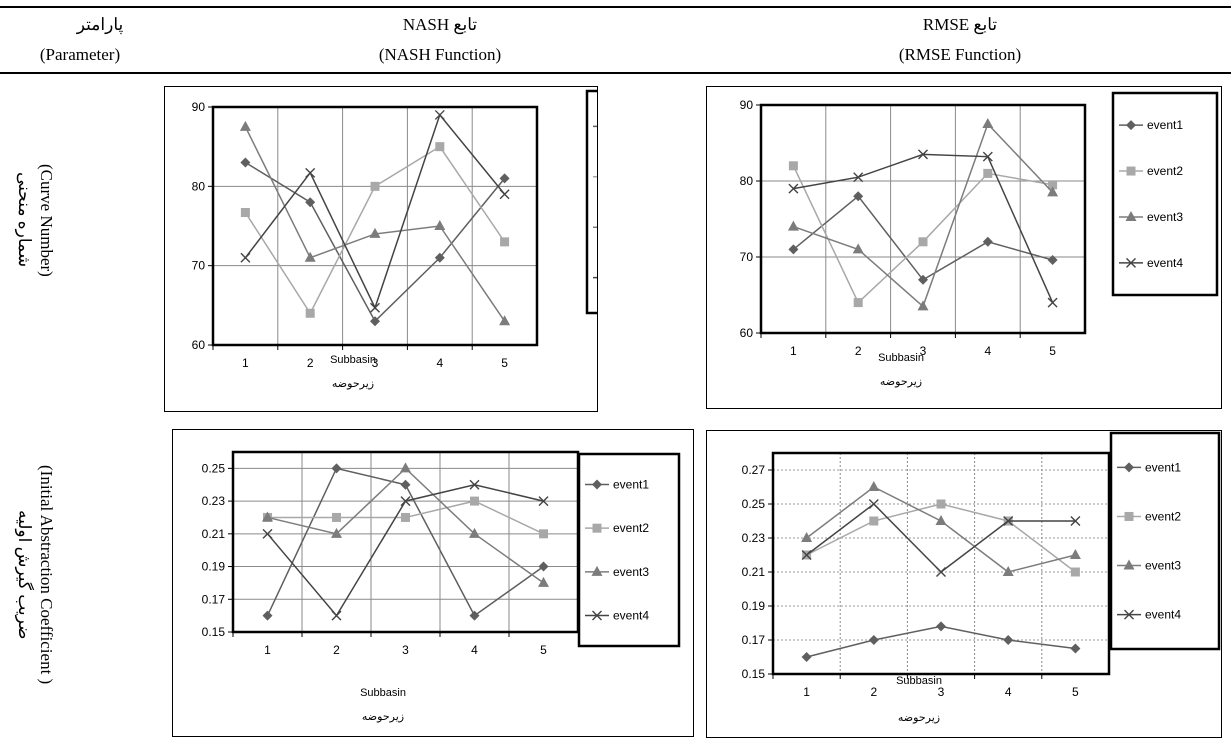 The width and height of the screenshot is (1231, 740). What do you see at coordinates (199, 345) in the screenshot?
I see `y-tick-label: 60` at bounding box center [199, 345].